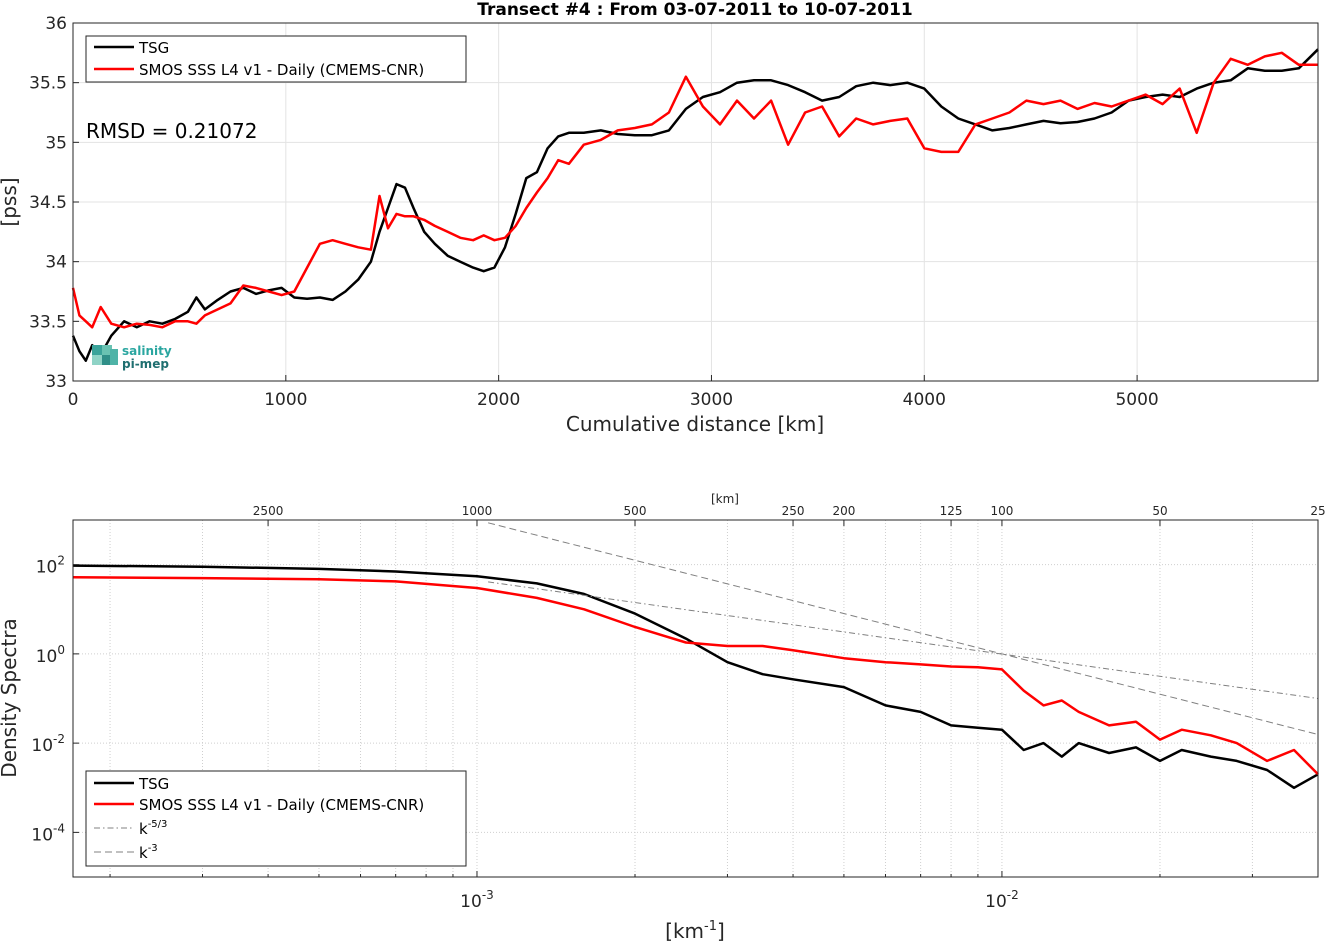  Describe the element at coordinates (843, 511) in the screenshot. I see `top-axis-tick-label: 200` at that location.